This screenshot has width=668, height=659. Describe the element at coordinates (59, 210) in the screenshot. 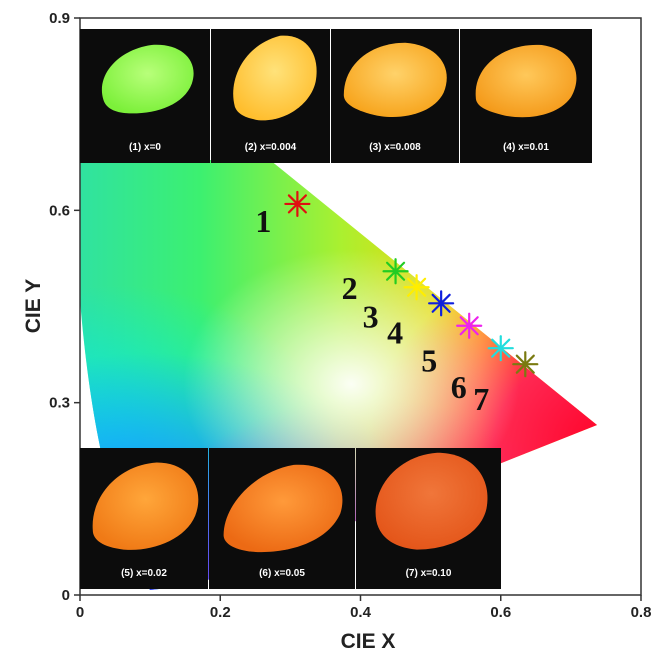

I see `y-tick-label: 0.6` at that location.